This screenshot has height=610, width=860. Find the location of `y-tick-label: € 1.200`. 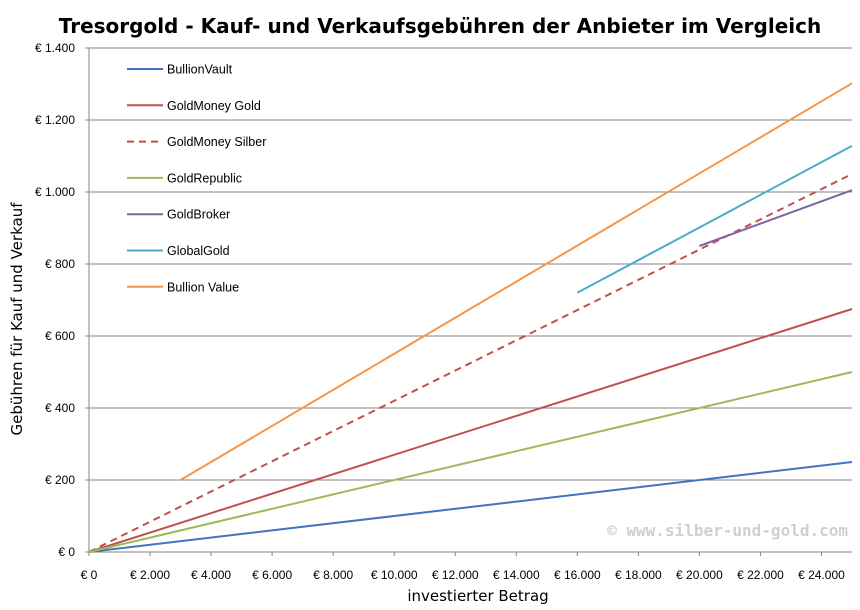

y-tick-label: € 1.200 is located at coordinates (55, 120).